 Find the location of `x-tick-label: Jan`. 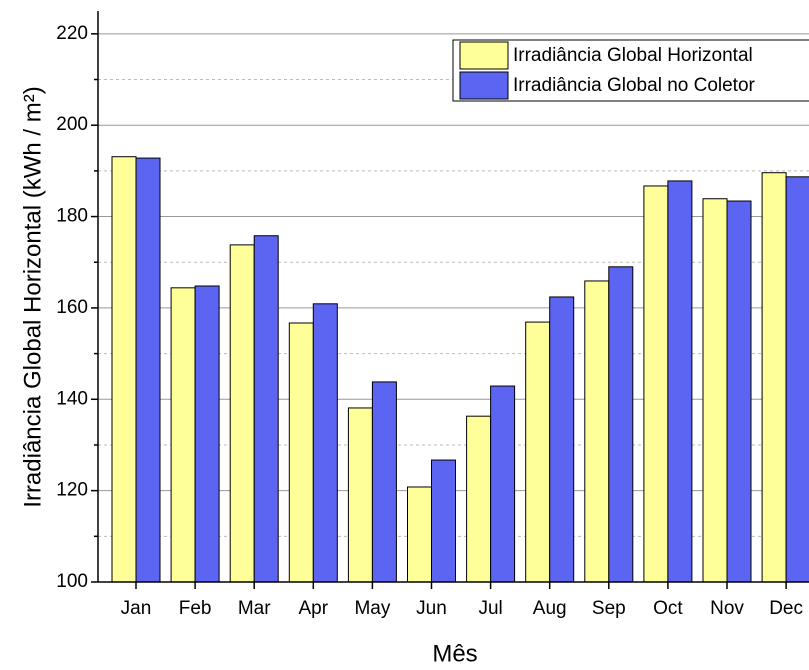

x-tick-label: Jan is located at coordinates (136, 608).